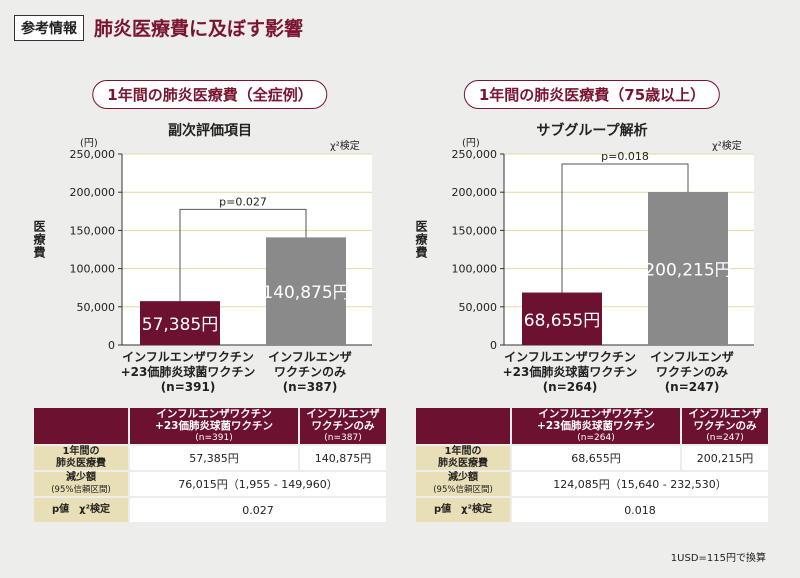 The image size is (800, 578). Describe the element at coordinates (188, 372) in the screenshot. I see `category-label-1: インフルエンザワクチン +23価肺炎球菌ワクチン (n=391)` at that location.